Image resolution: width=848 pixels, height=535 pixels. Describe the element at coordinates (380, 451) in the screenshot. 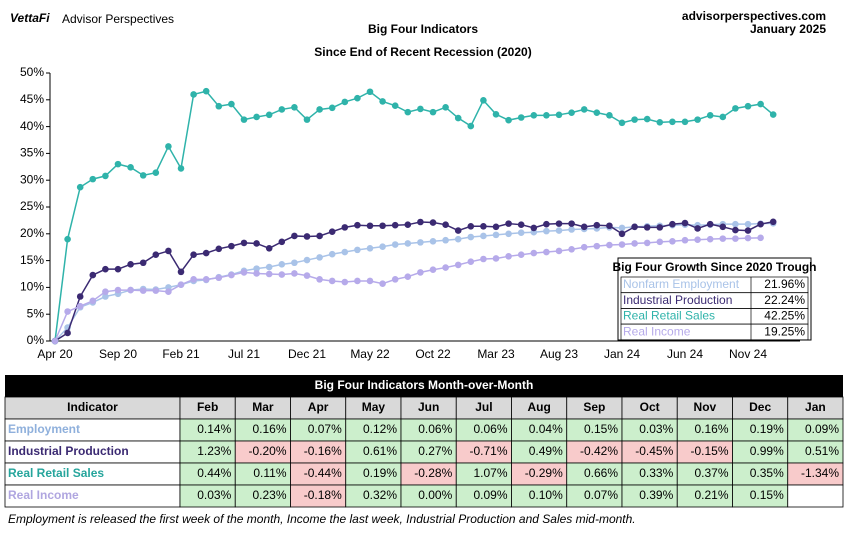

I see `cell-value: 0.61%` at that location.